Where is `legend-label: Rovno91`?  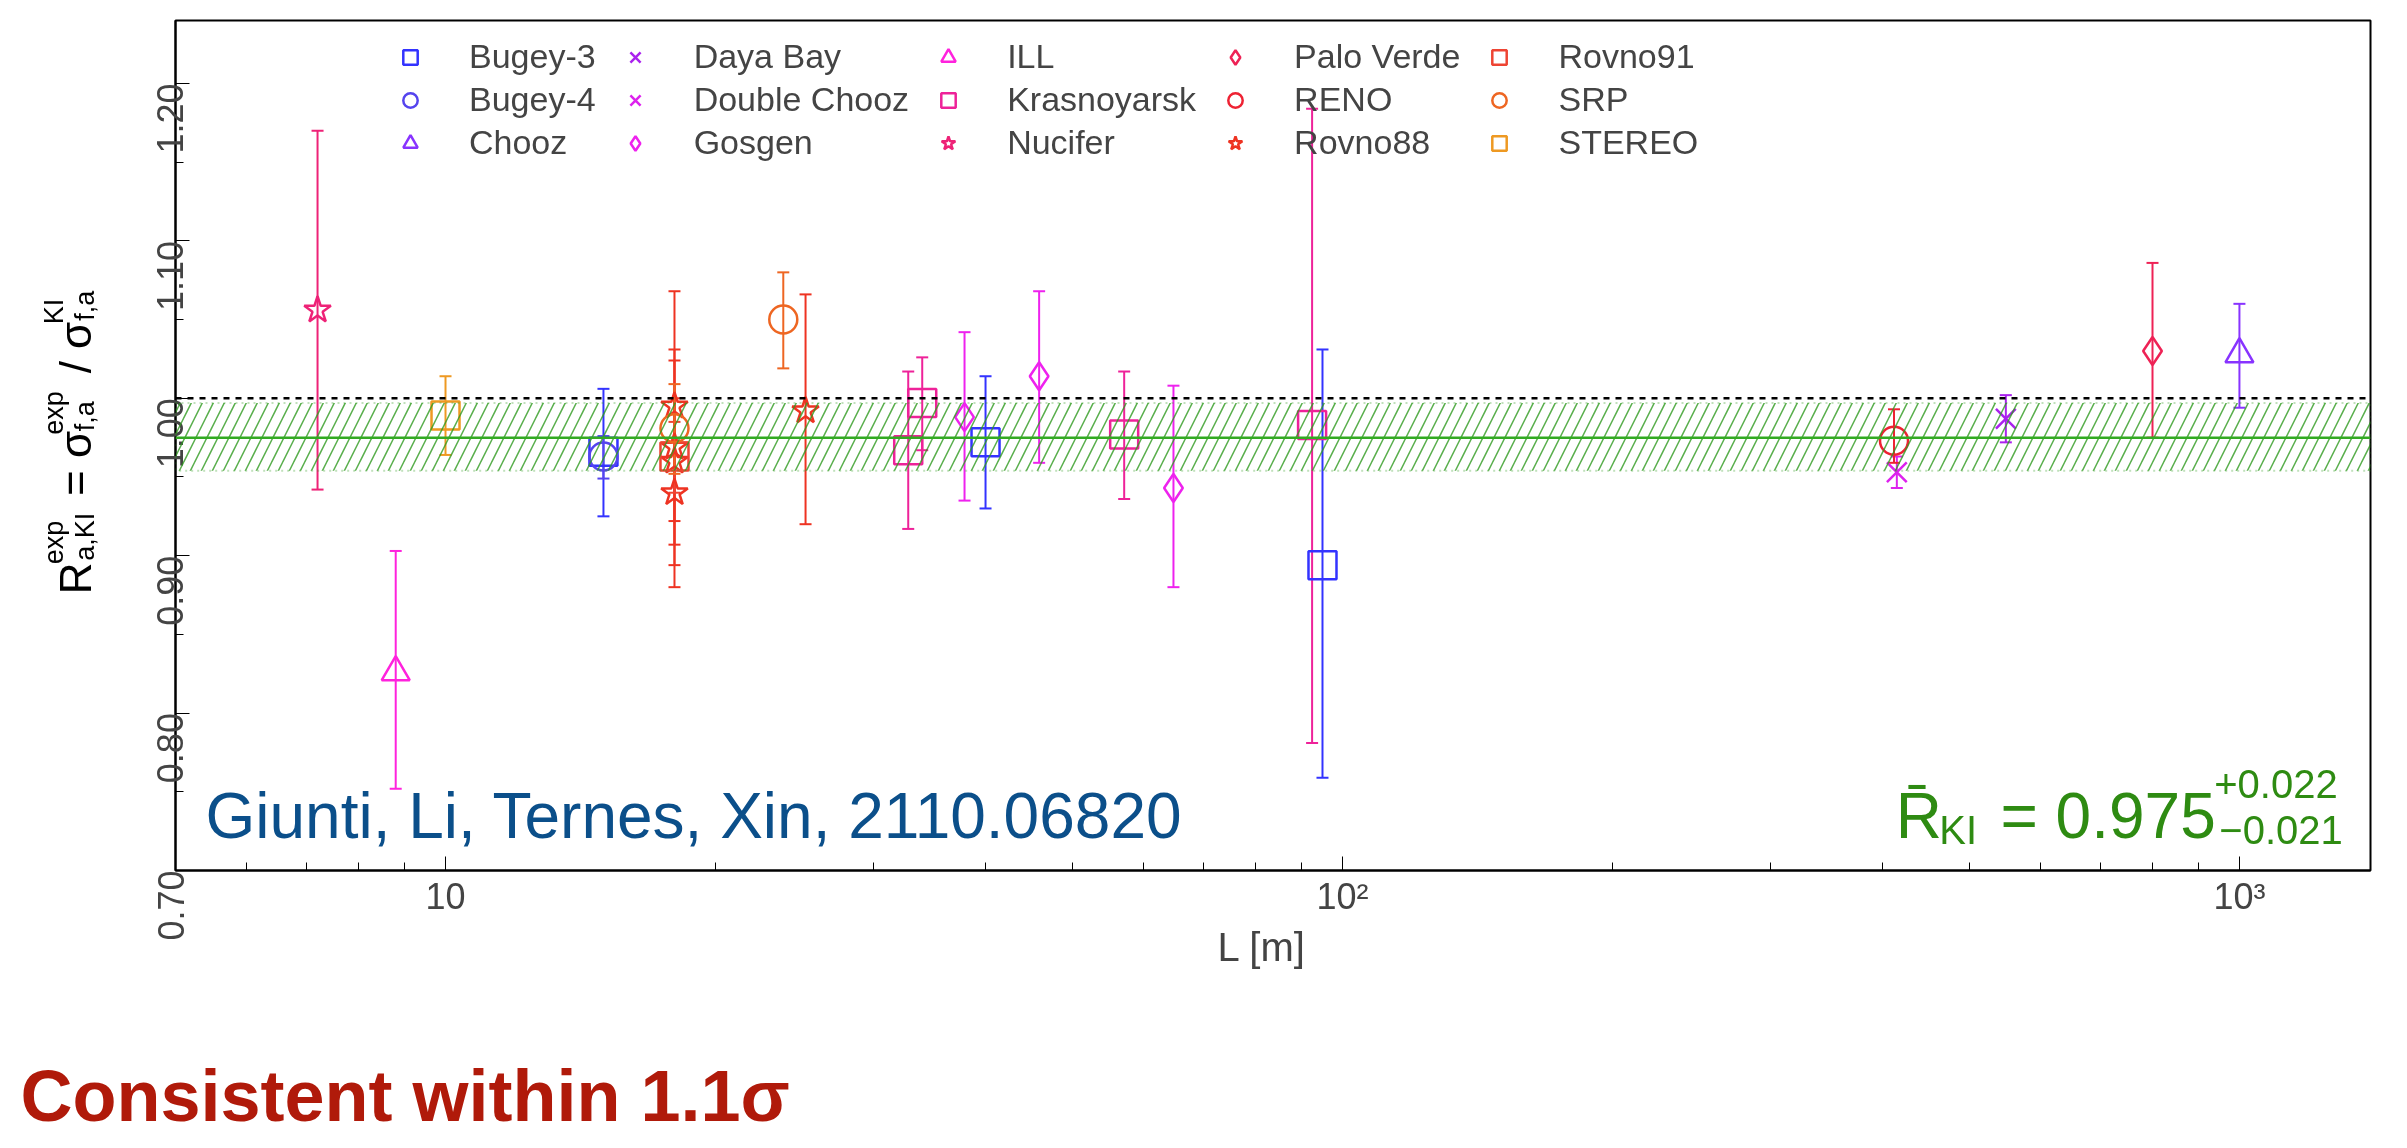
legend-label: Rovno91 is located at coordinates (1626, 56).